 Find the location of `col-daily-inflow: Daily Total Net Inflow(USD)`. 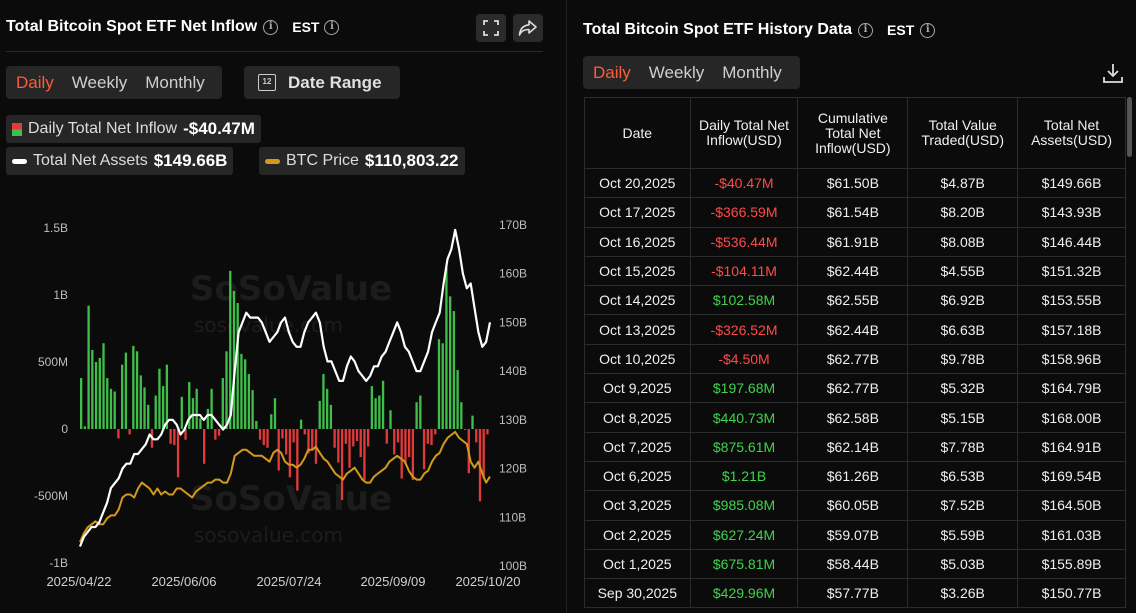

col-daily-inflow: Daily Total Net Inflow(USD) is located at coordinates (744, 133).